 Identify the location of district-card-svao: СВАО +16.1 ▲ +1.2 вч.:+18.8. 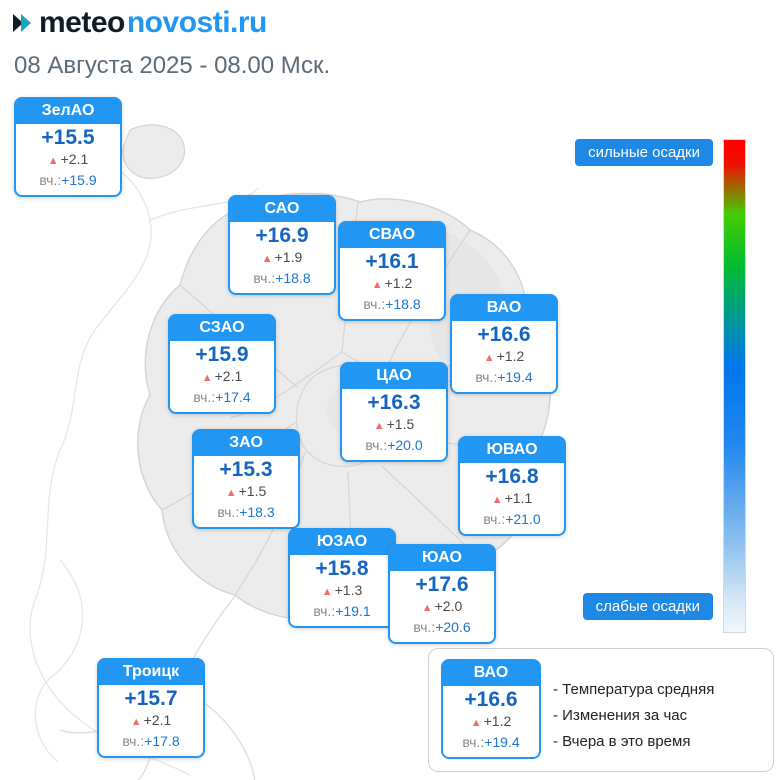
(392, 271).